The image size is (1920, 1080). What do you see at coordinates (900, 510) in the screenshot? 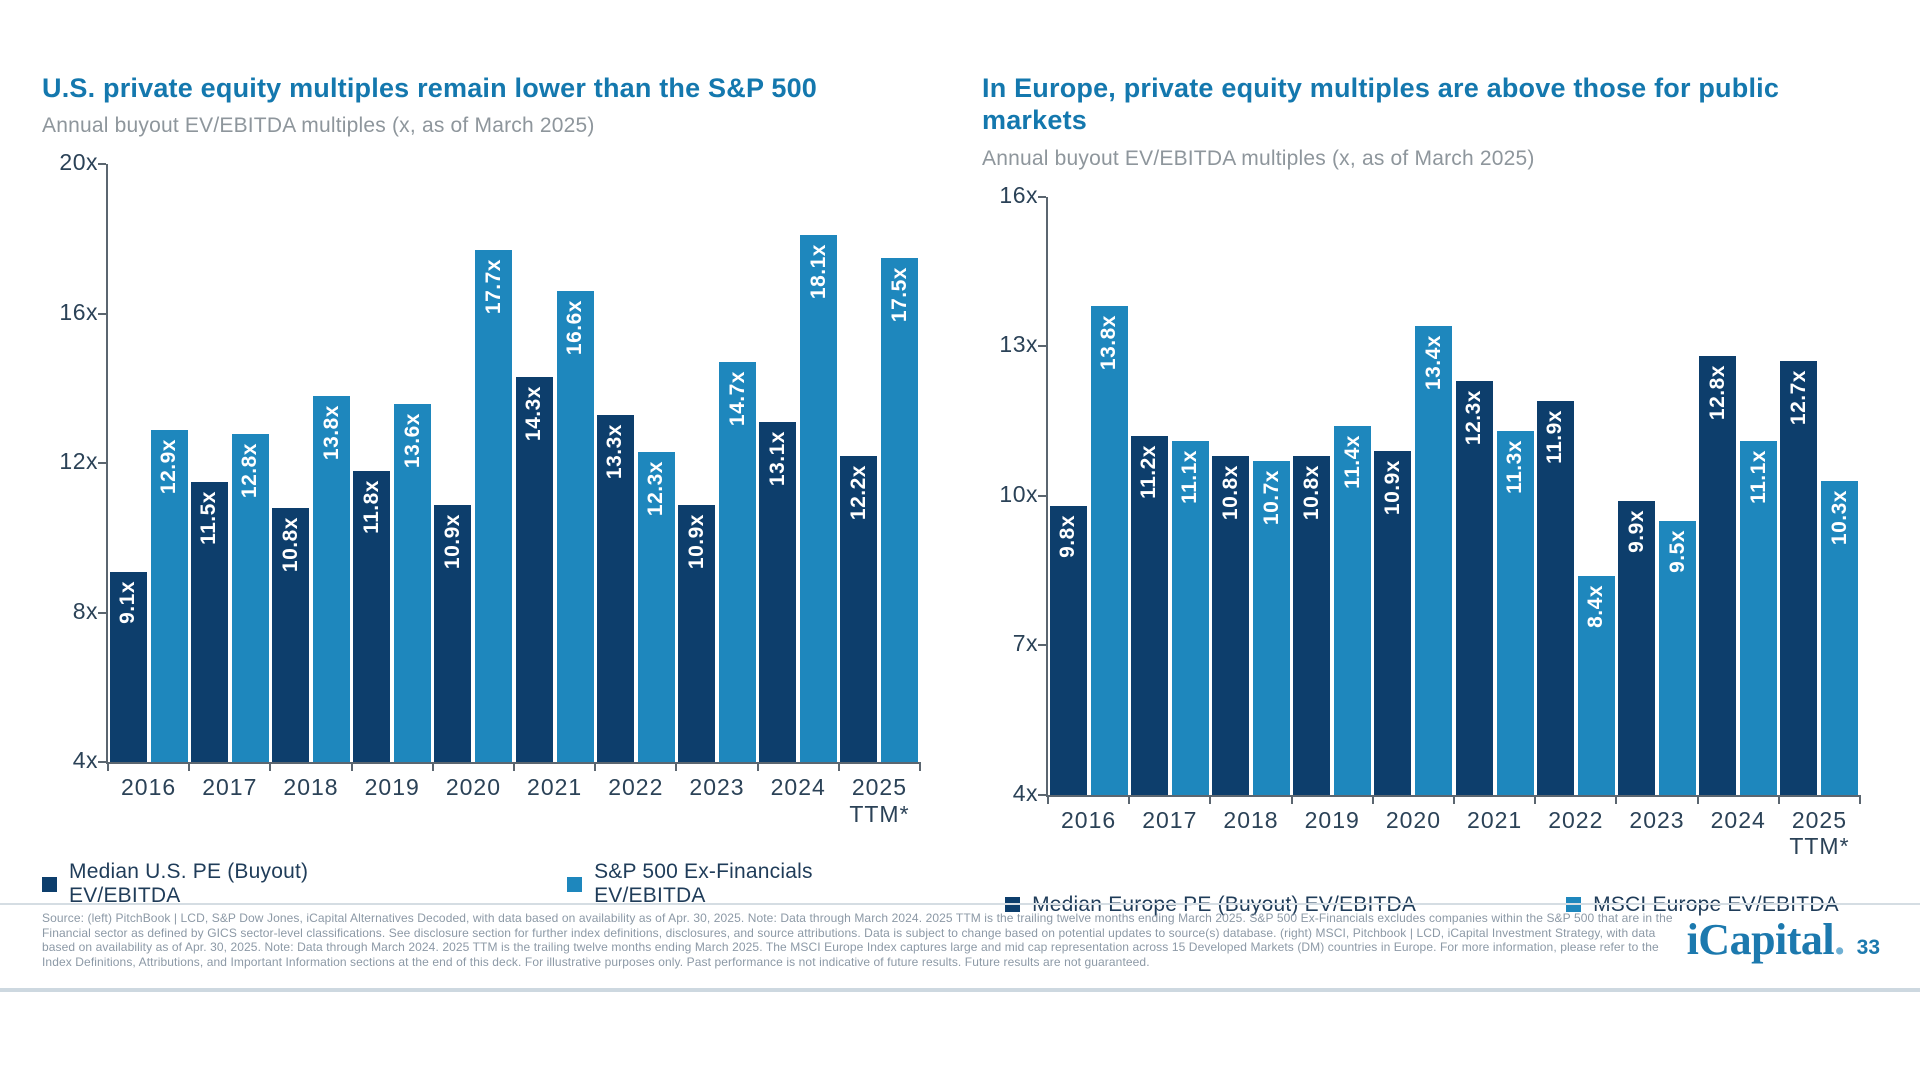
I see `bar: 17.5x` at bounding box center [900, 510].